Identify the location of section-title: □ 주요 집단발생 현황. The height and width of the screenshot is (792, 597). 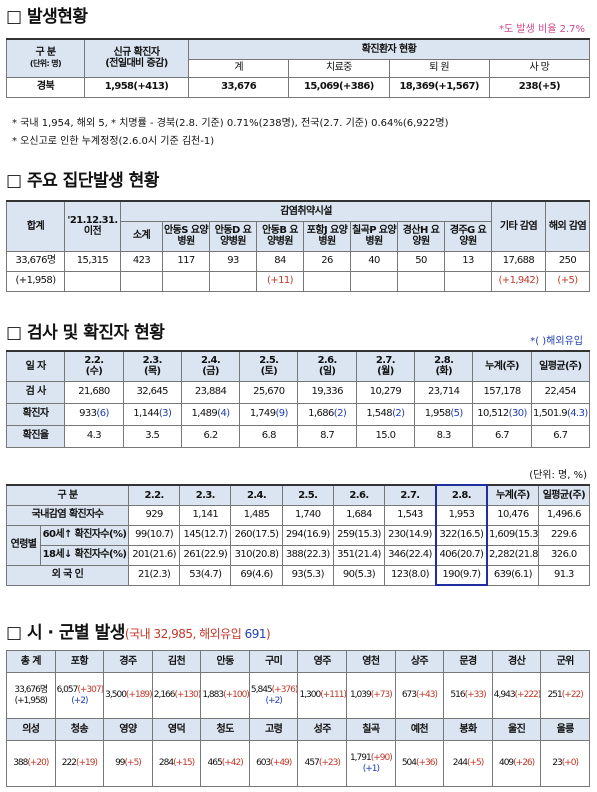
(82, 181).